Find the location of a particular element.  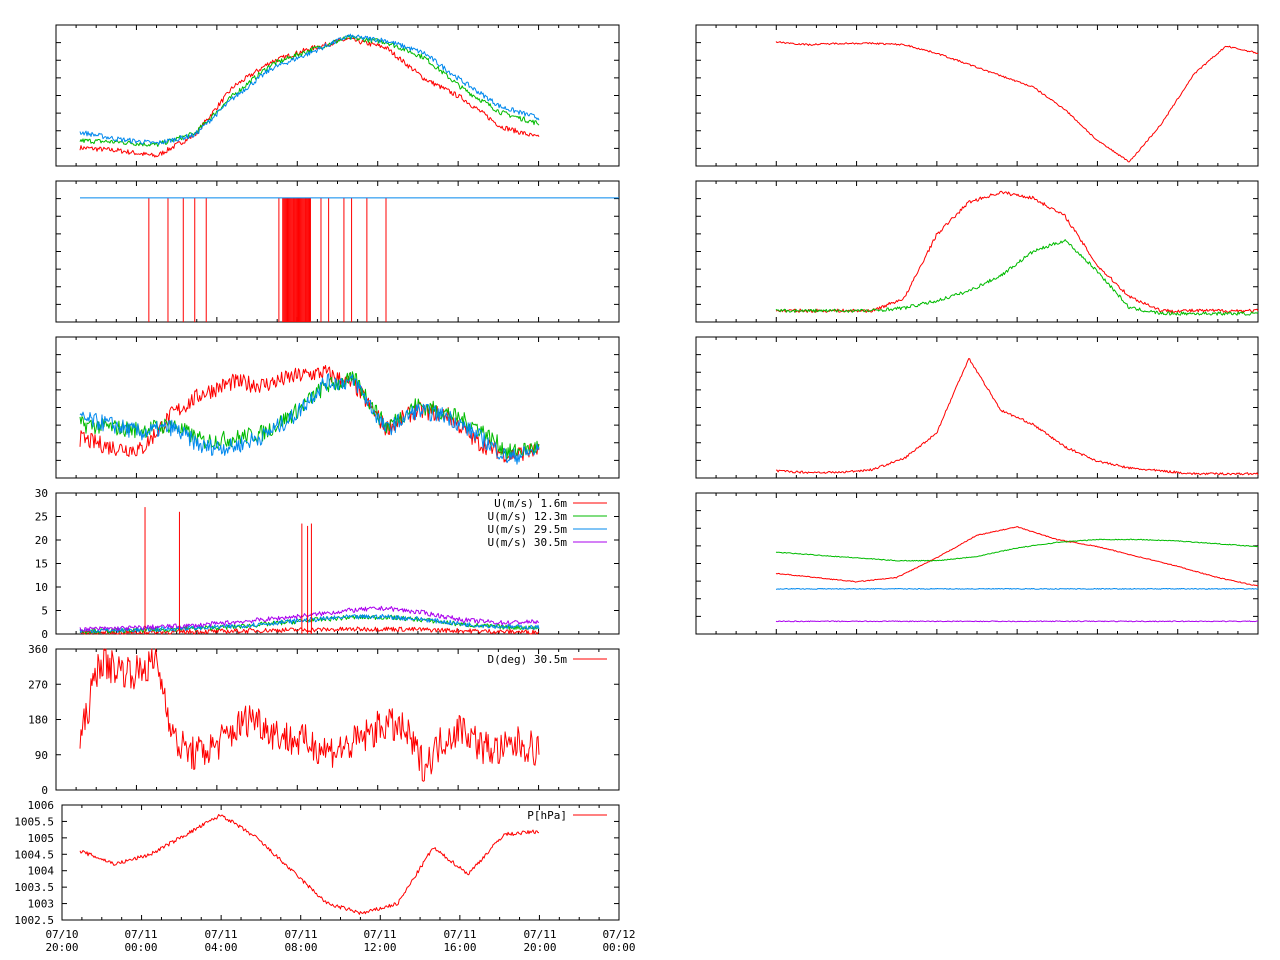

x-tick-date: 07/12 is located at coordinates (618, 934).